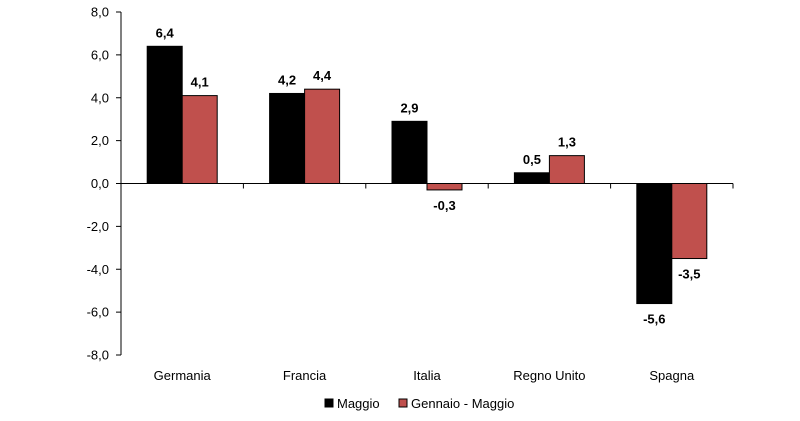  What do you see at coordinates (322, 75) in the screenshot?
I see `data-label: 4,4` at bounding box center [322, 75].